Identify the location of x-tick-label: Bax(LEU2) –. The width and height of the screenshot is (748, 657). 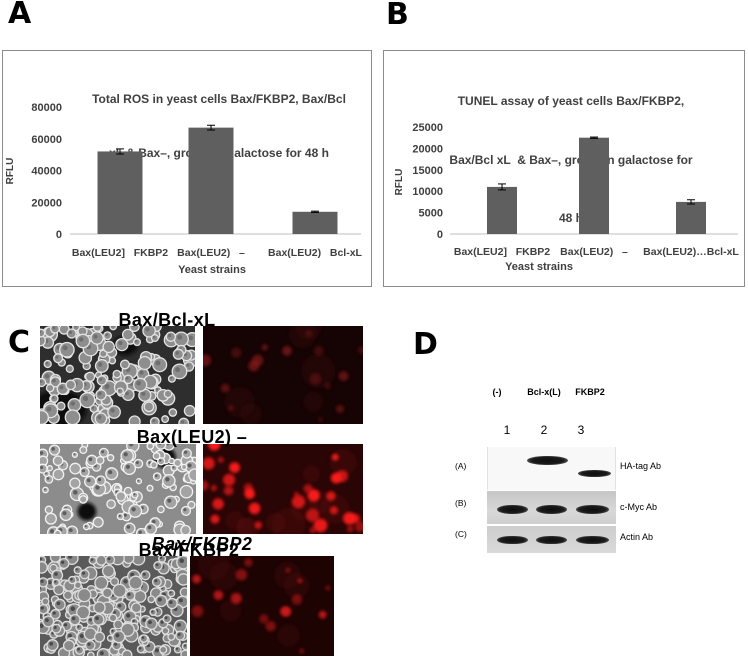
(594, 252).